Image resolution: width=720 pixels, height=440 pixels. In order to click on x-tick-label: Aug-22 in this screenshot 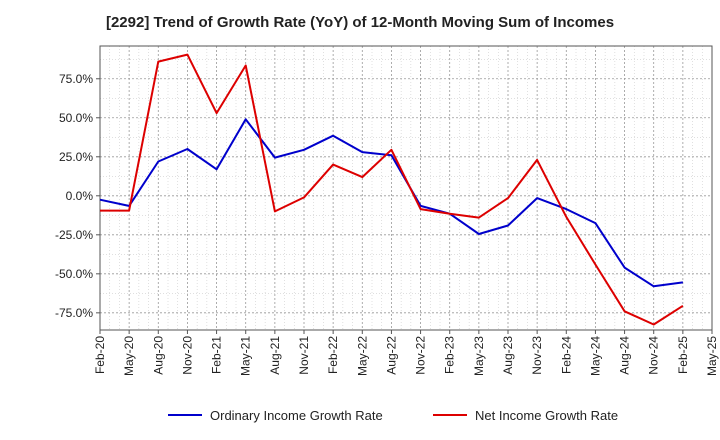, I will do `click(391, 355)`.